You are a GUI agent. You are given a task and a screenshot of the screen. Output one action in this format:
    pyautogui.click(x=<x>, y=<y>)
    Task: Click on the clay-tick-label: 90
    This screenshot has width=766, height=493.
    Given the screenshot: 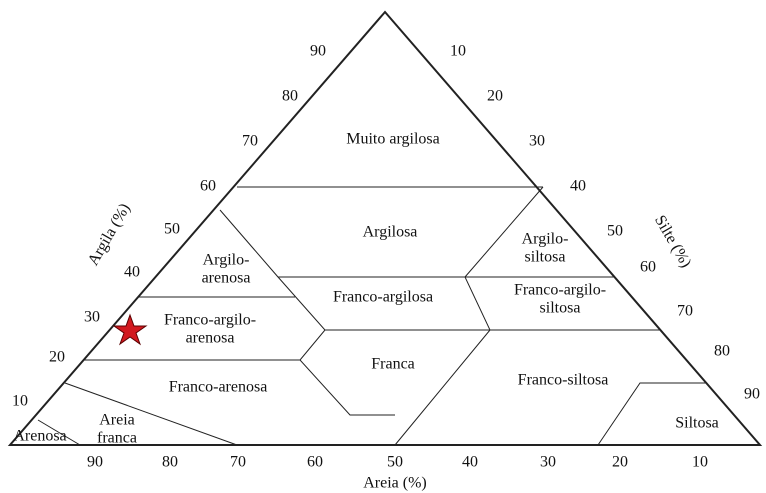 What is the action you would take?
    pyautogui.click(x=318, y=51)
    